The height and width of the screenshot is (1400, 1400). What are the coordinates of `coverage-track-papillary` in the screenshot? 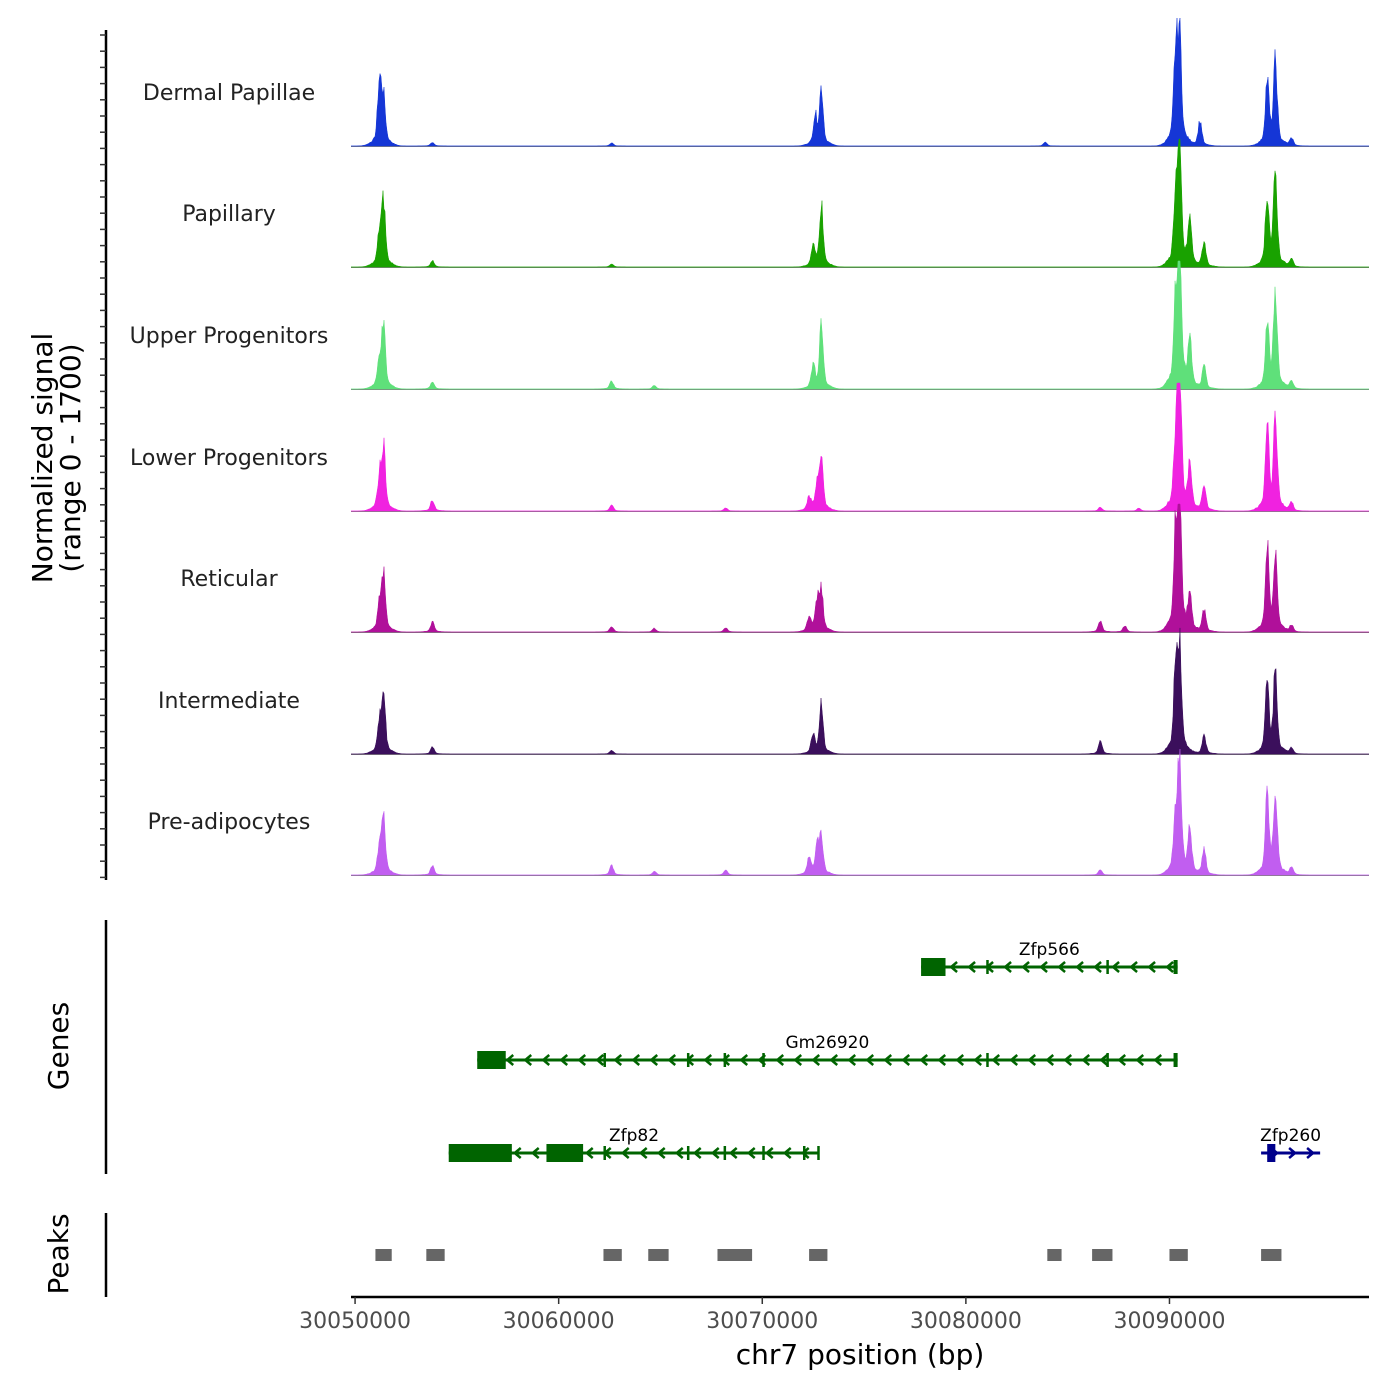 It's located at (860, 203).